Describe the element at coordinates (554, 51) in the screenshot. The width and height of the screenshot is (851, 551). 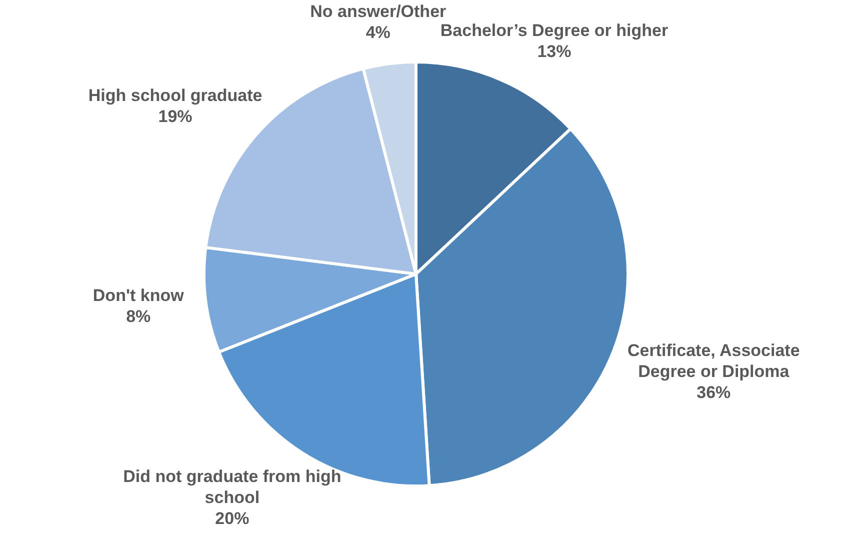
I see `data-label: 13%` at that location.